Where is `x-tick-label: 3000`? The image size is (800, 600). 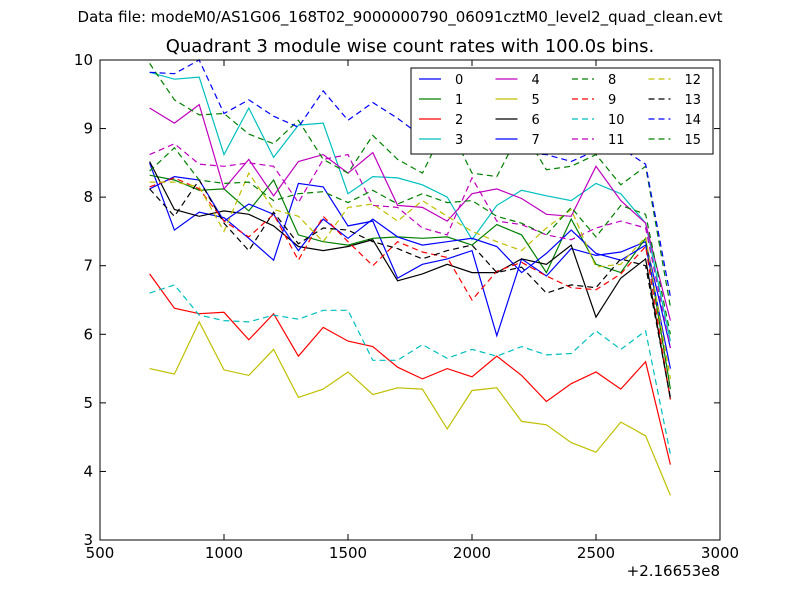 x-tick-label: 3000 is located at coordinates (720, 553).